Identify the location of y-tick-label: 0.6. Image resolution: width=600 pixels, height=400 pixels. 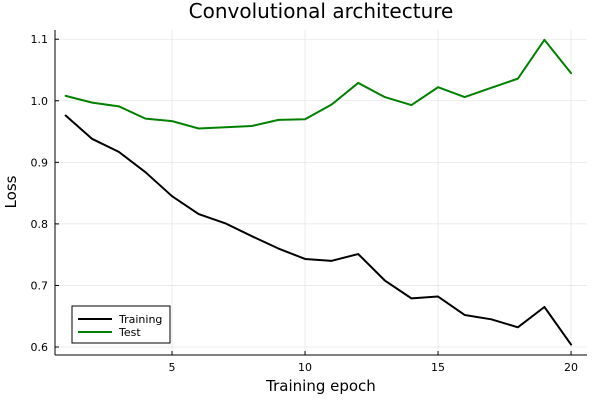
(40, 347).